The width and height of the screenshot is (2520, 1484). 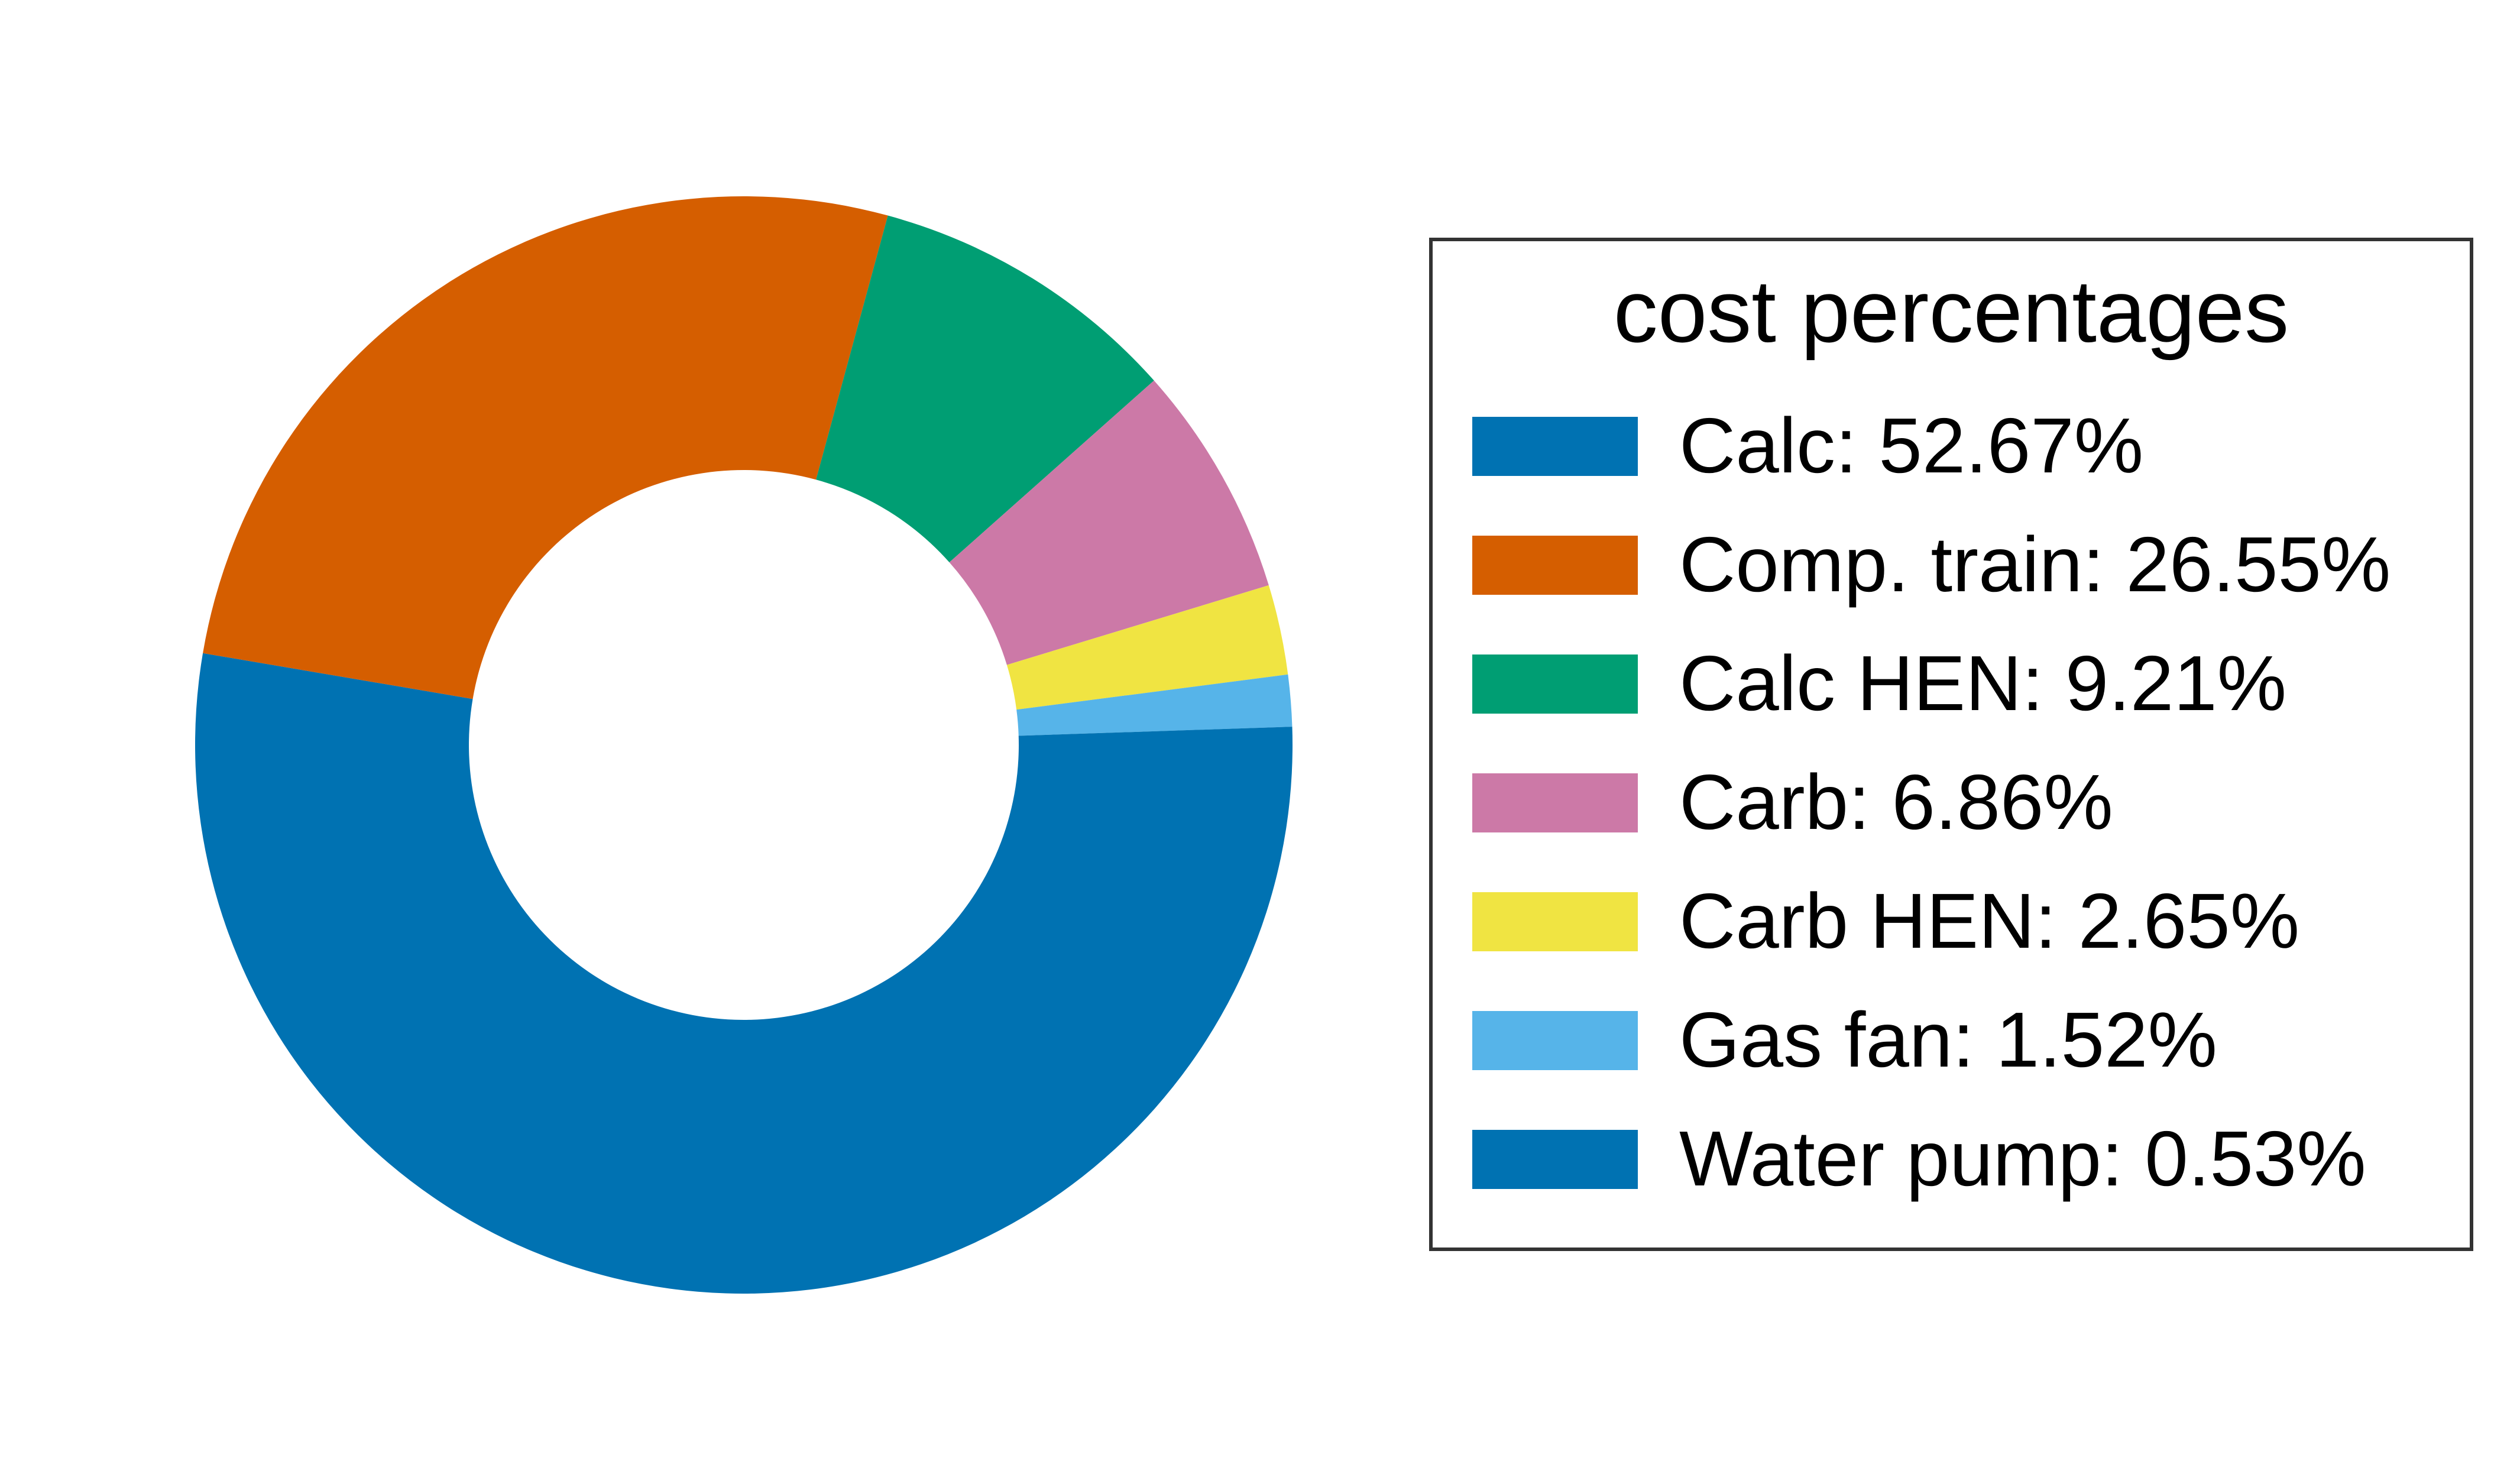 I want to click on legend-label: Calc HEN: 9.21%, so click(x=1982, y=683).